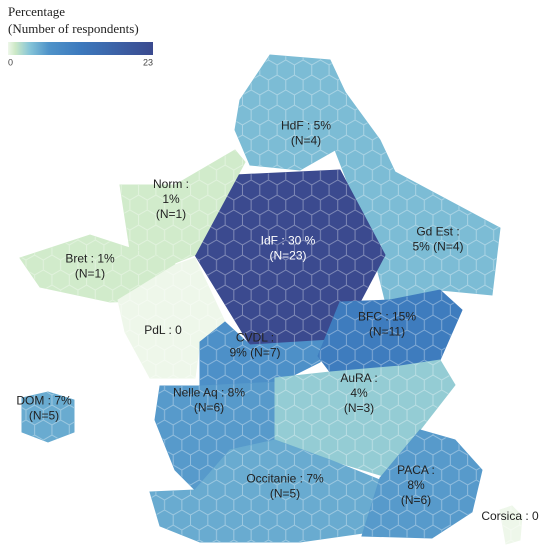 The width and height of the screenshot is (550, 556). Describe the element at coordinates (171, 184) in the screenshot. I see `region-label: Norm :` at that location.